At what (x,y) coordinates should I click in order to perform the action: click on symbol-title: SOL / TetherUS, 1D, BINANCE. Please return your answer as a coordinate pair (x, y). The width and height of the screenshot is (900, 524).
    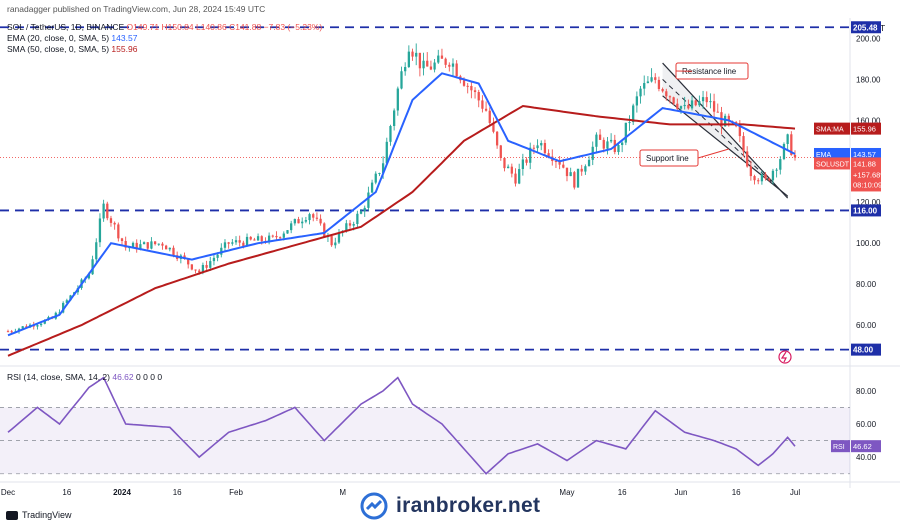
    Looking at the image, I should click on (66, 27).